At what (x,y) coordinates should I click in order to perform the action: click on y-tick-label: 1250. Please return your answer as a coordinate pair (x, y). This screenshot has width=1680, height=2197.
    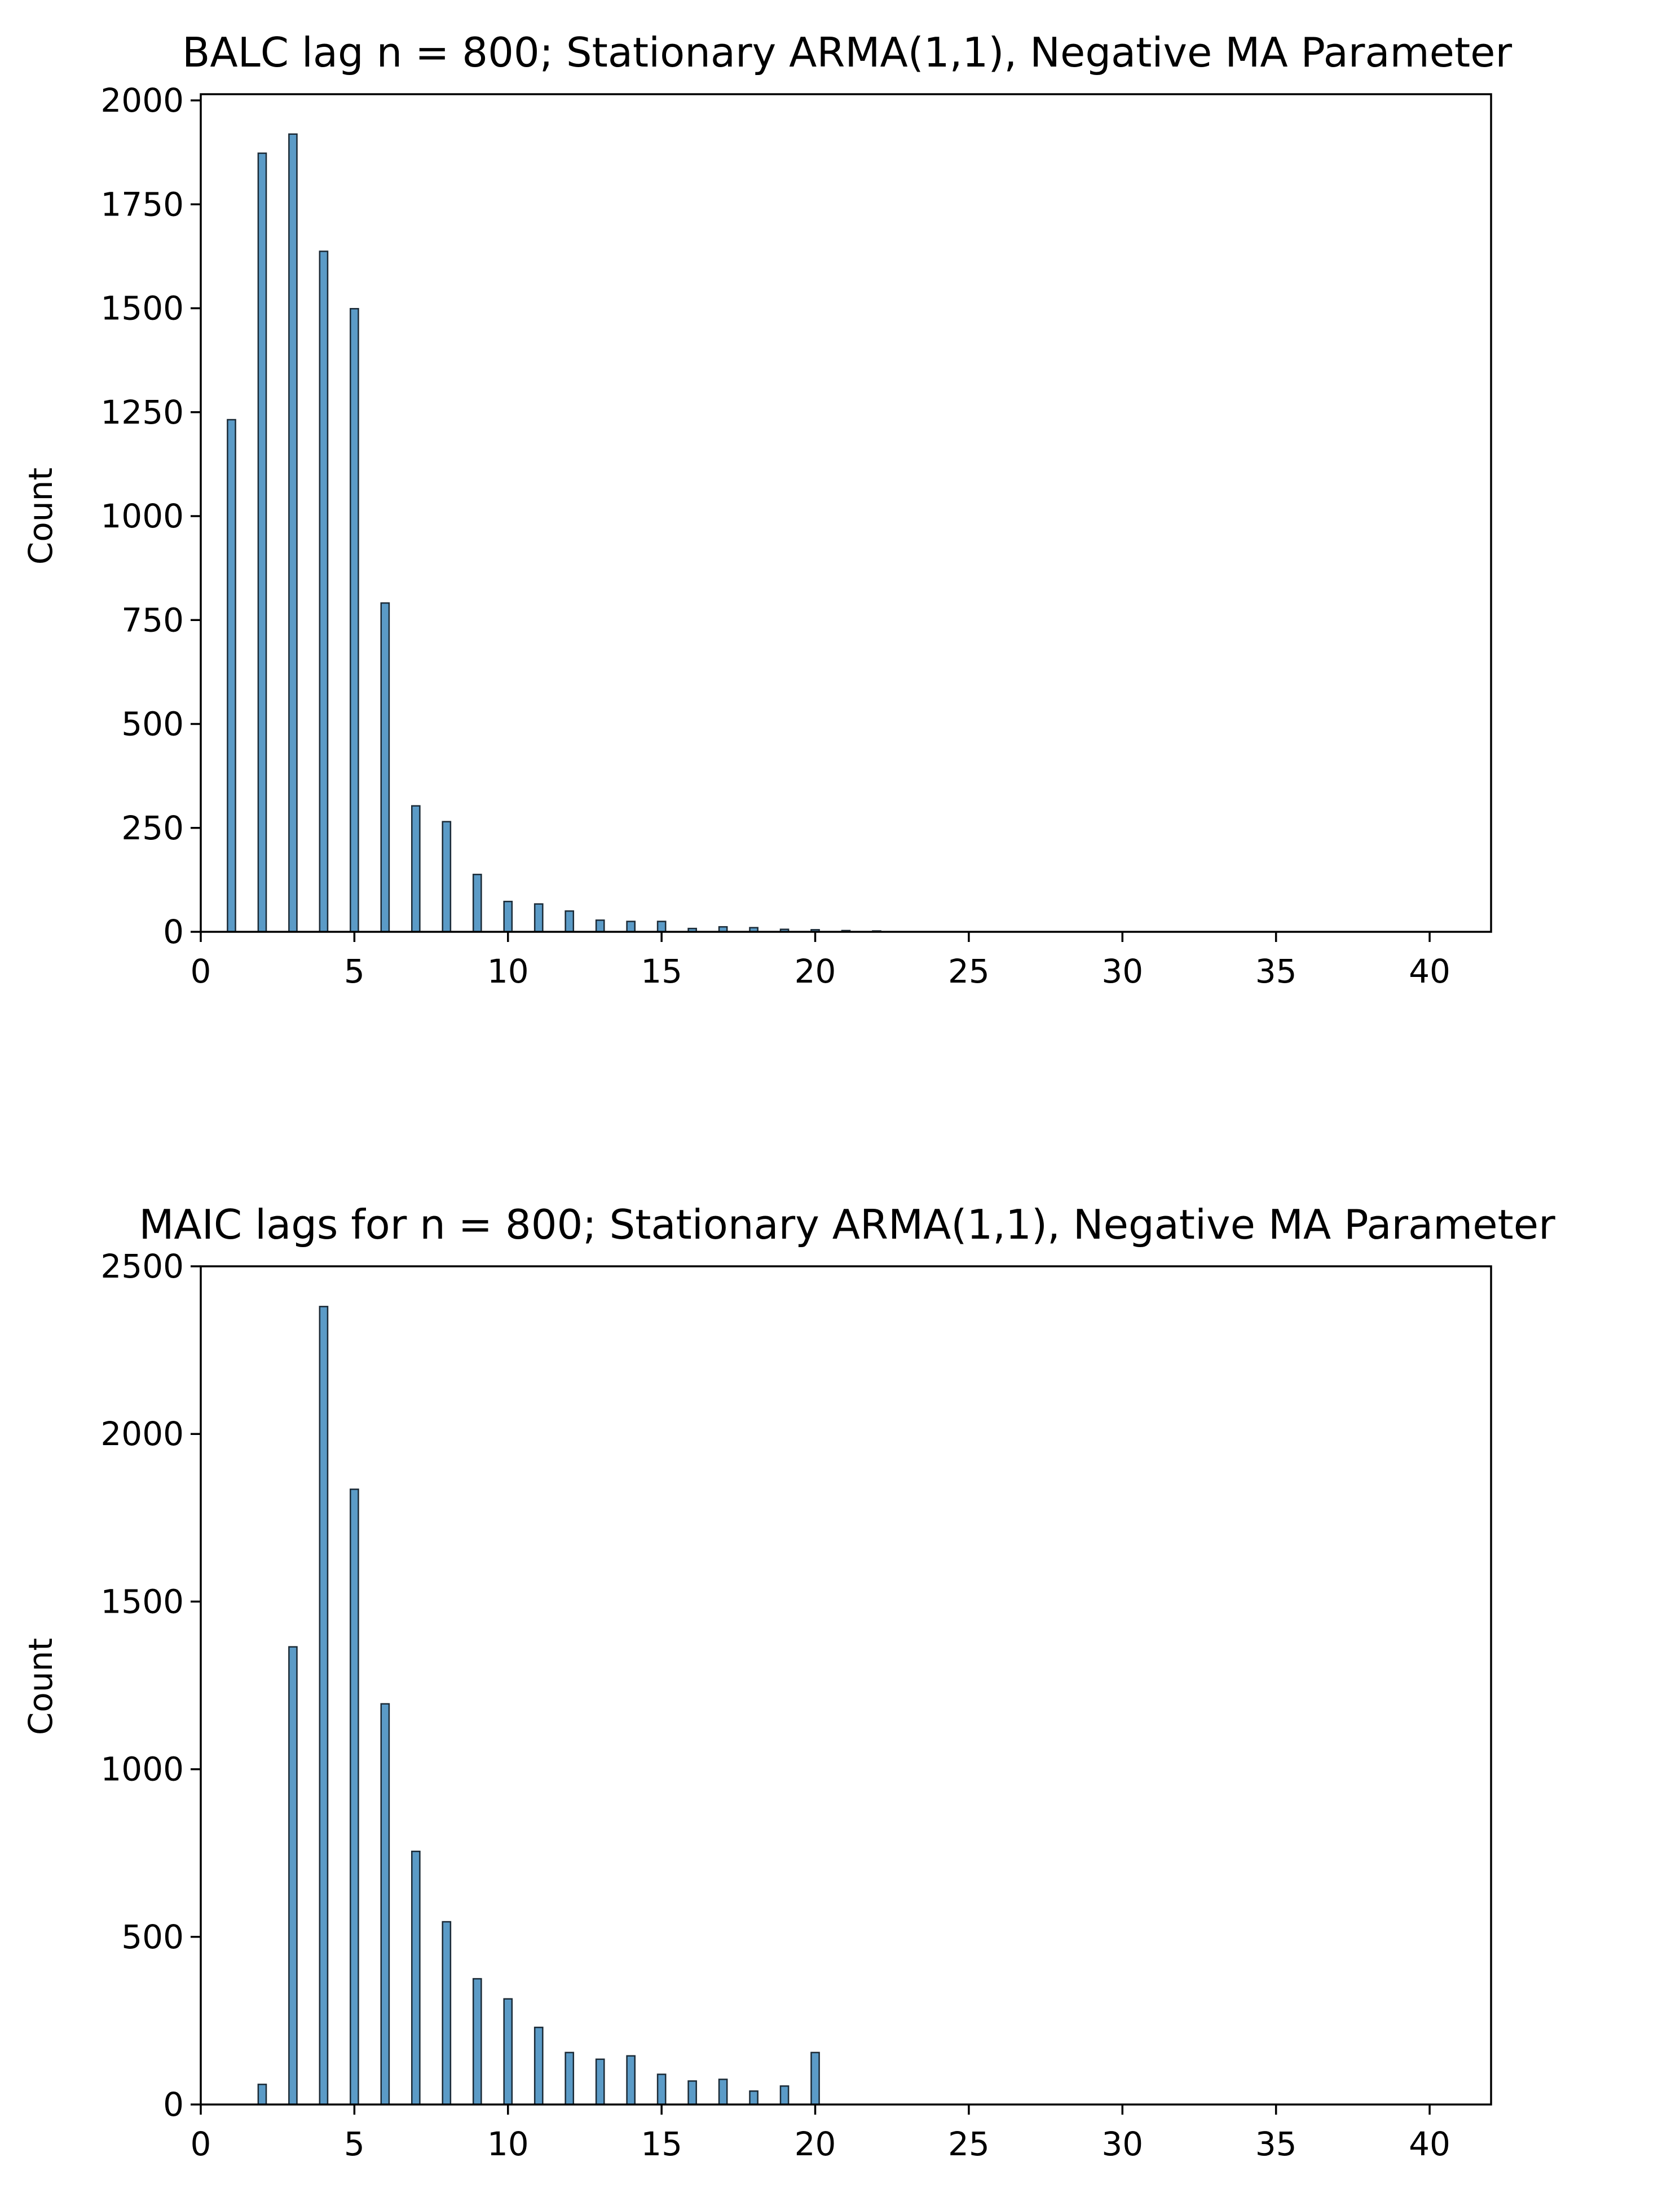
    Looking at the image, I should click on (142, 412).